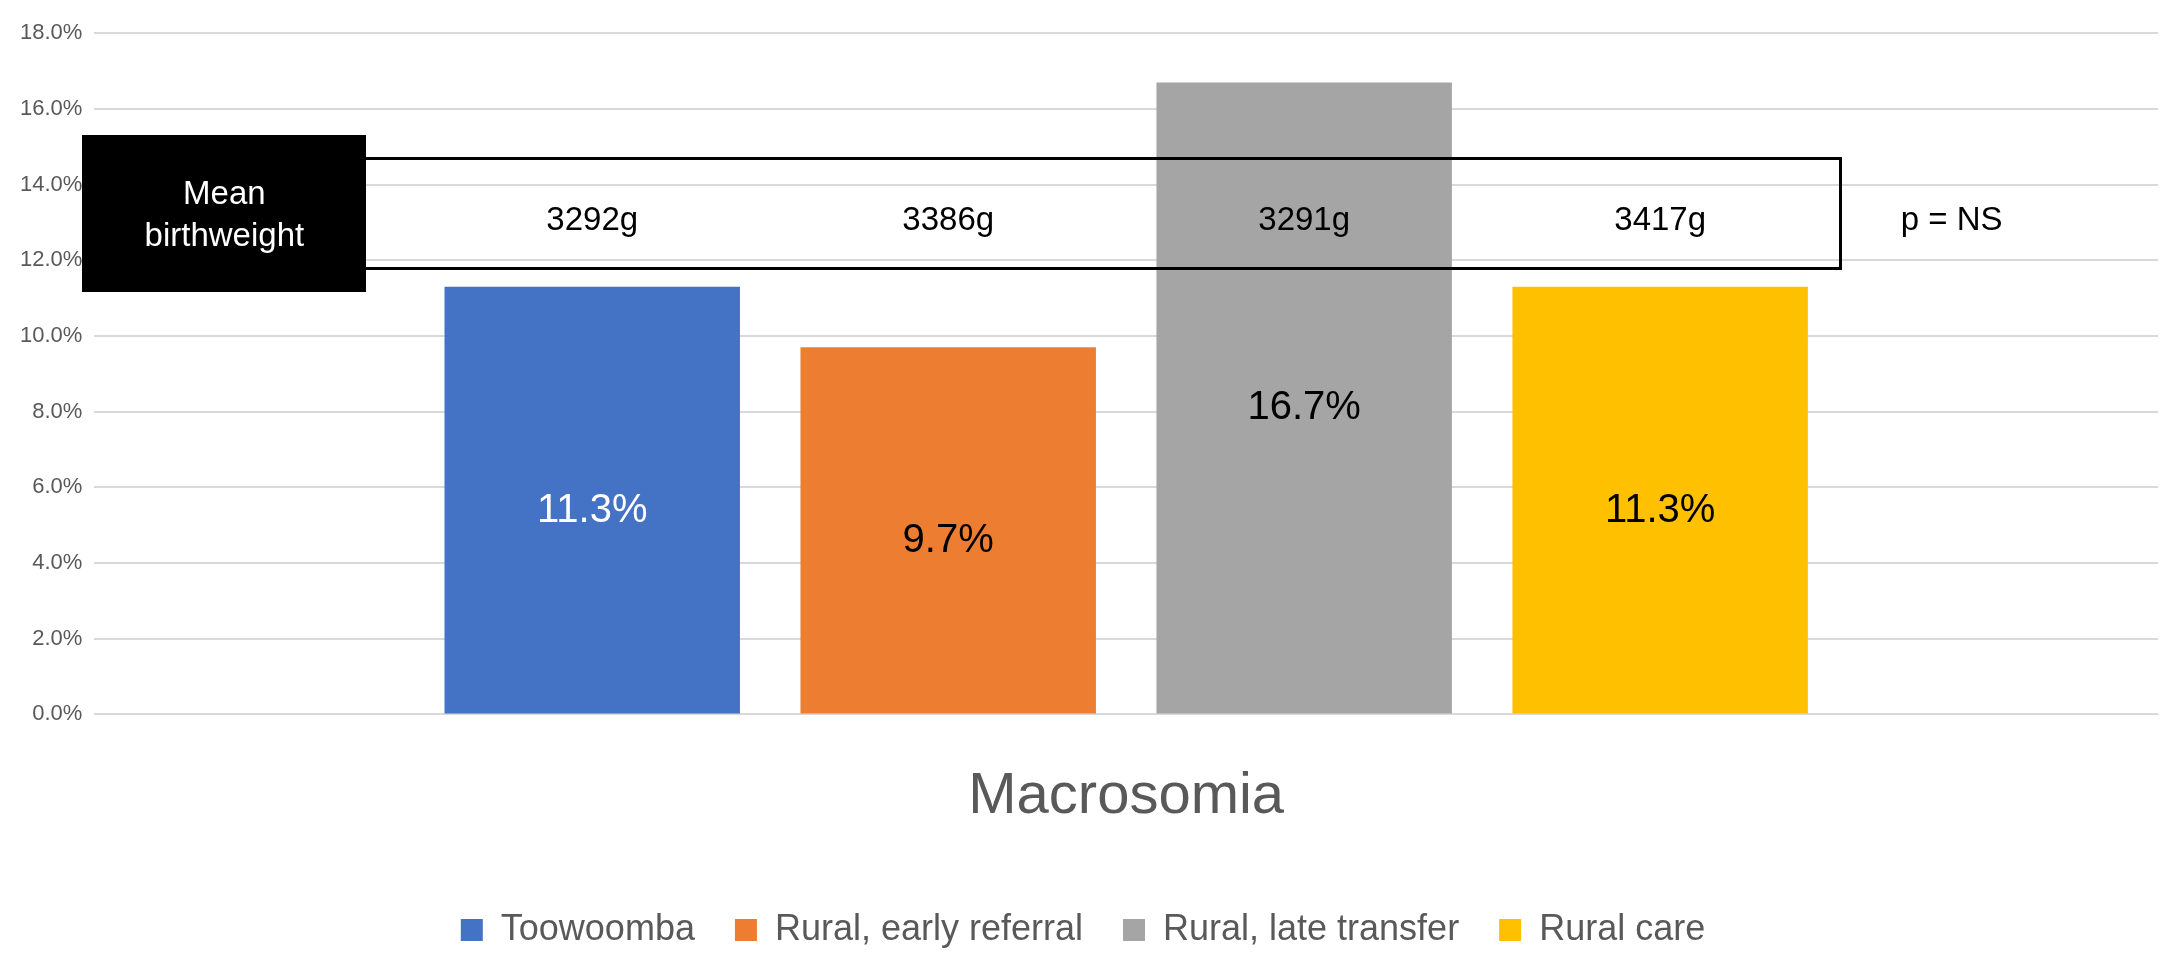 Image resolution: width=2181 pixels, height=970 pixels. I want to click on label-box: Mean birthweight, so click(224, 214).